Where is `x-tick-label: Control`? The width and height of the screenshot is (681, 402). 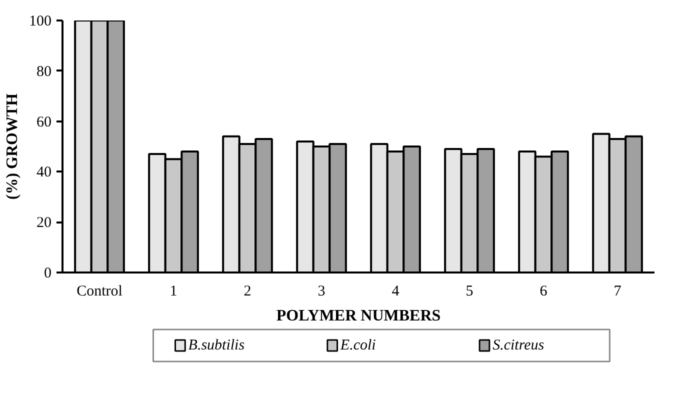
x-tick-label: Control is located at coordinates (99, 292).